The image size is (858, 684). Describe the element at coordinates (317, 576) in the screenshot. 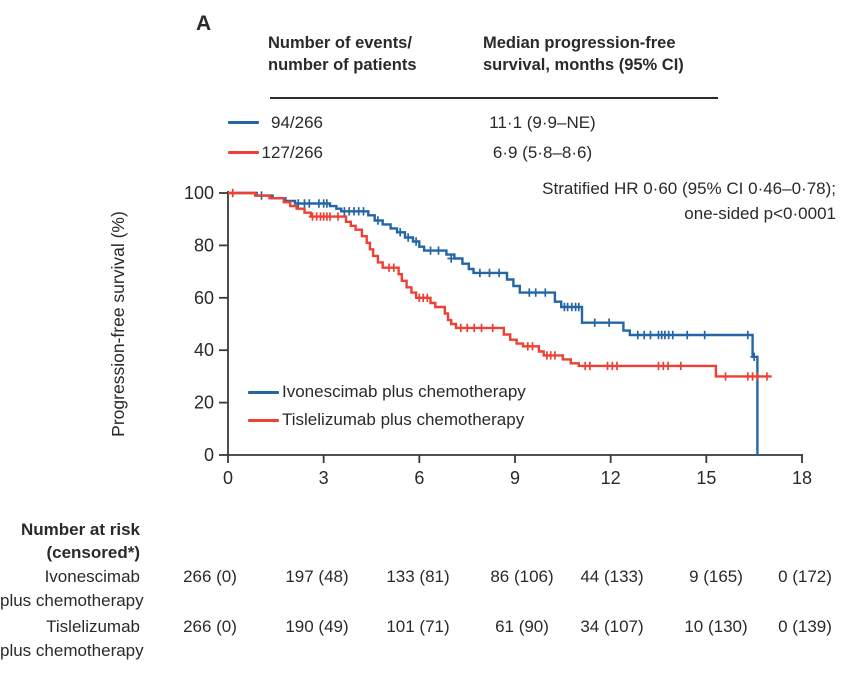

I see `at-risk-cell: 197 (48)` at that location.